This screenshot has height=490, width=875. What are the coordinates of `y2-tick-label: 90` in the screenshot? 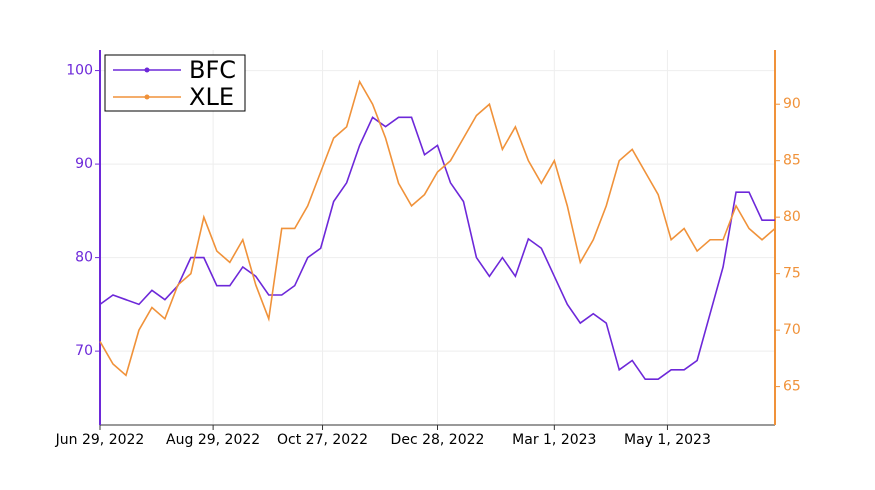 It's located at (792, 104).